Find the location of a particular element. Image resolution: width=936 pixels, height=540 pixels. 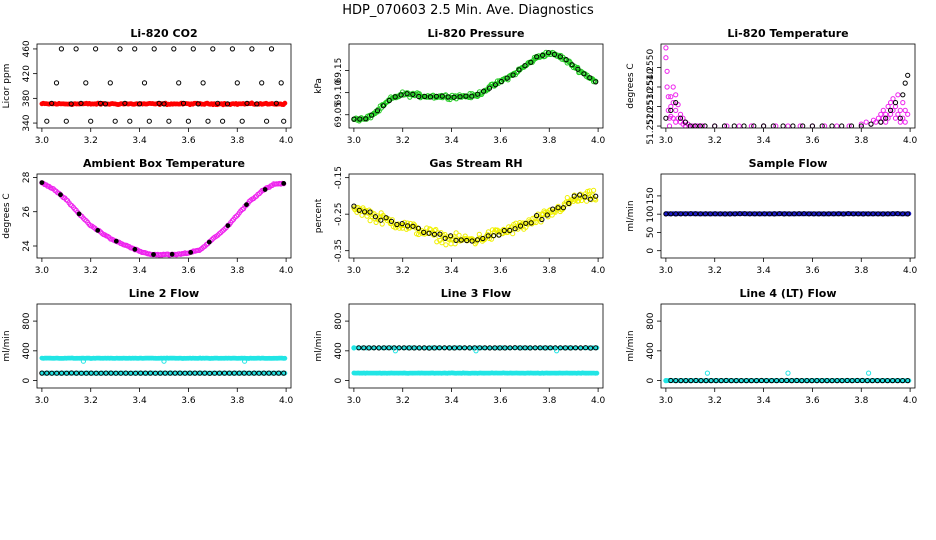

y-tick-label: -0.25 is located at coordinates (339, 214).